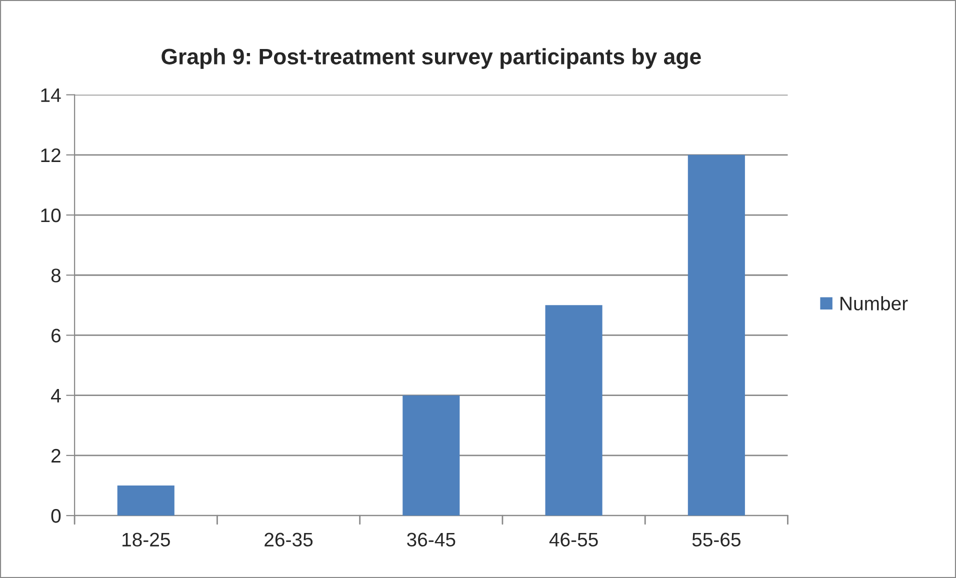 The height and width of the screenshot is (578, 956). Describe the element at coordinates (56, 455) in the screenshot. I see `y-tick-label: 2` at that location.